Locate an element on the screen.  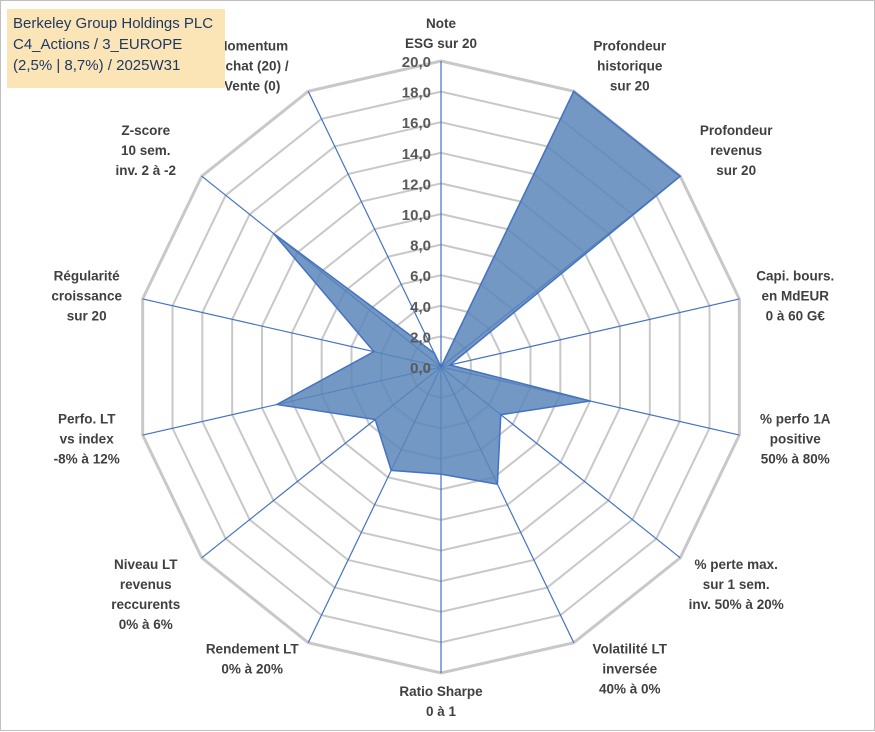
axis-label-5: % perte max. sur 1 sem. inv. 50% à 20% is located at coordinates (736, 584).